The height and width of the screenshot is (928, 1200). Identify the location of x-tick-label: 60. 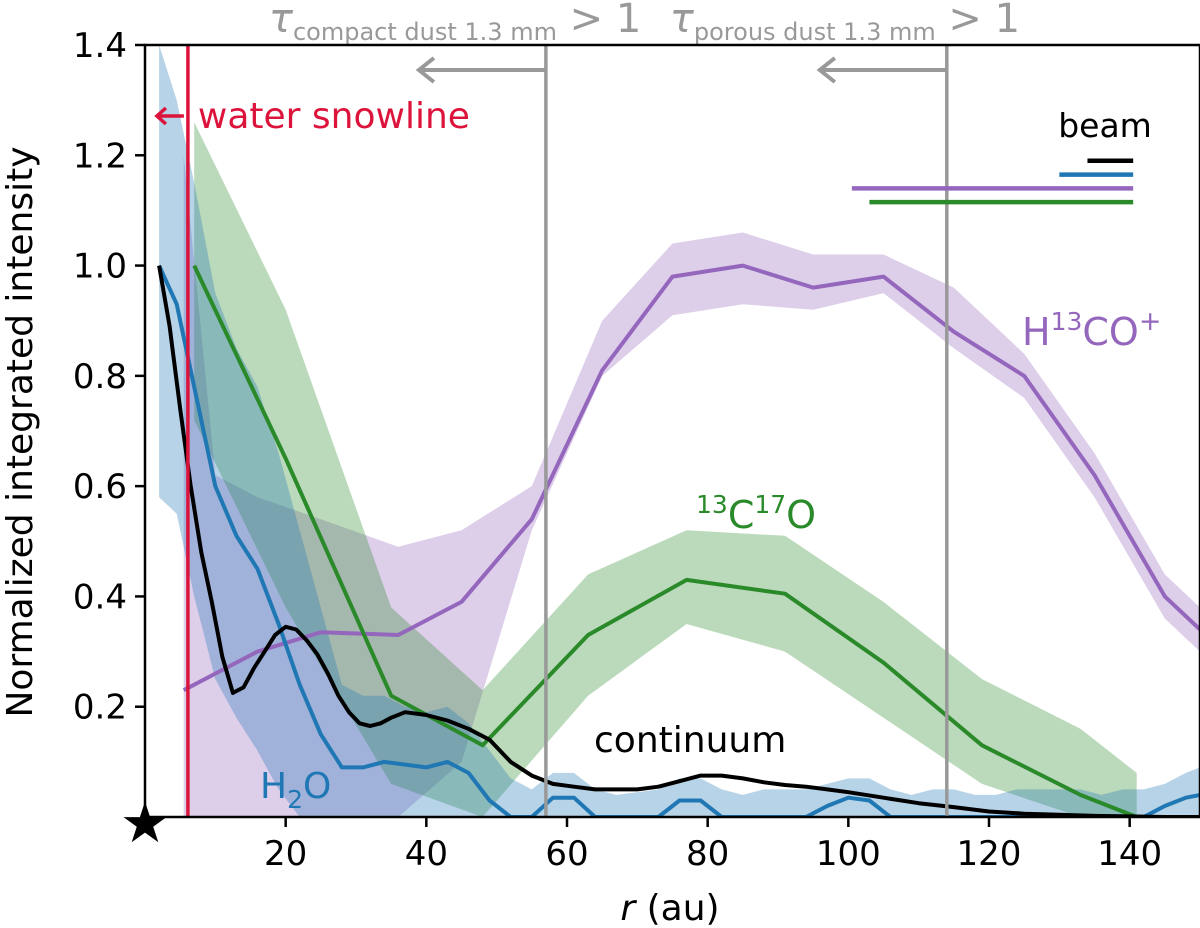
(566, 854).